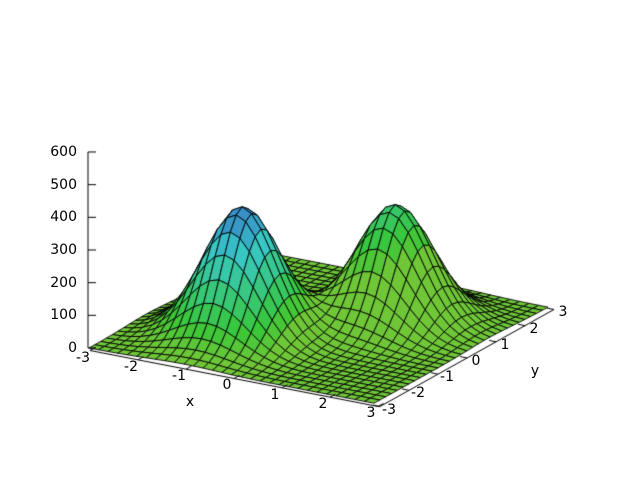 This screenshot has width=640, height=480. What do you see at coordinates (63, 282) in the screenshot?
I see `z-tick-label: 200` at bounding box center [63, 282].